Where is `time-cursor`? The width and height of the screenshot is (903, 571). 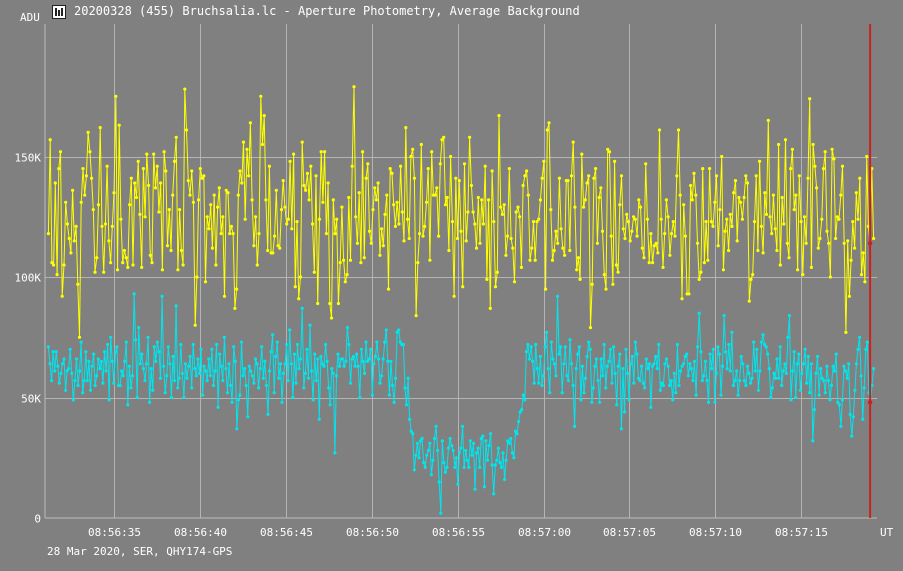 time-cursor is located at coordinates (870, 271).